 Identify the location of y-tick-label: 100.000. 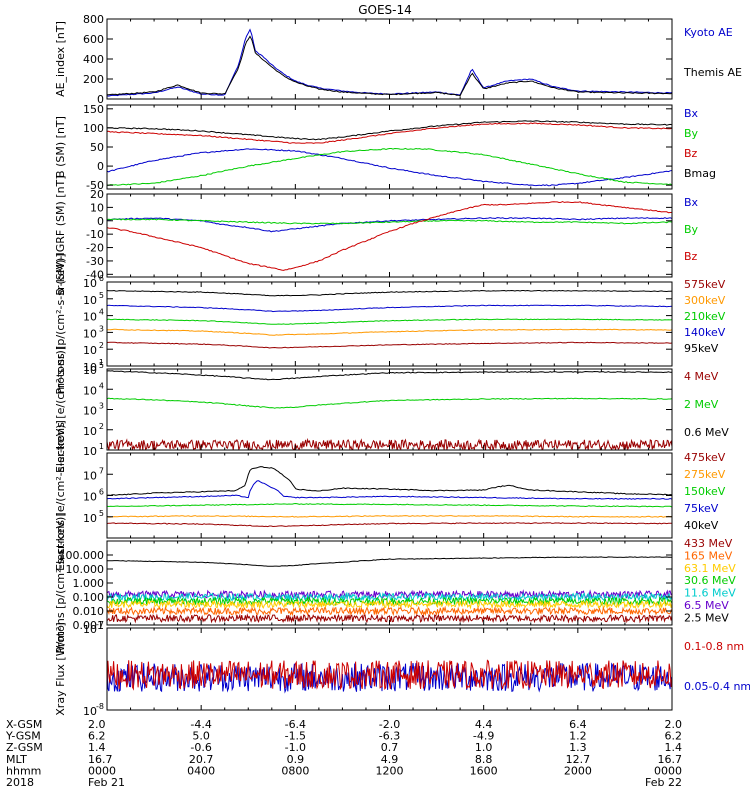
(82, 555).